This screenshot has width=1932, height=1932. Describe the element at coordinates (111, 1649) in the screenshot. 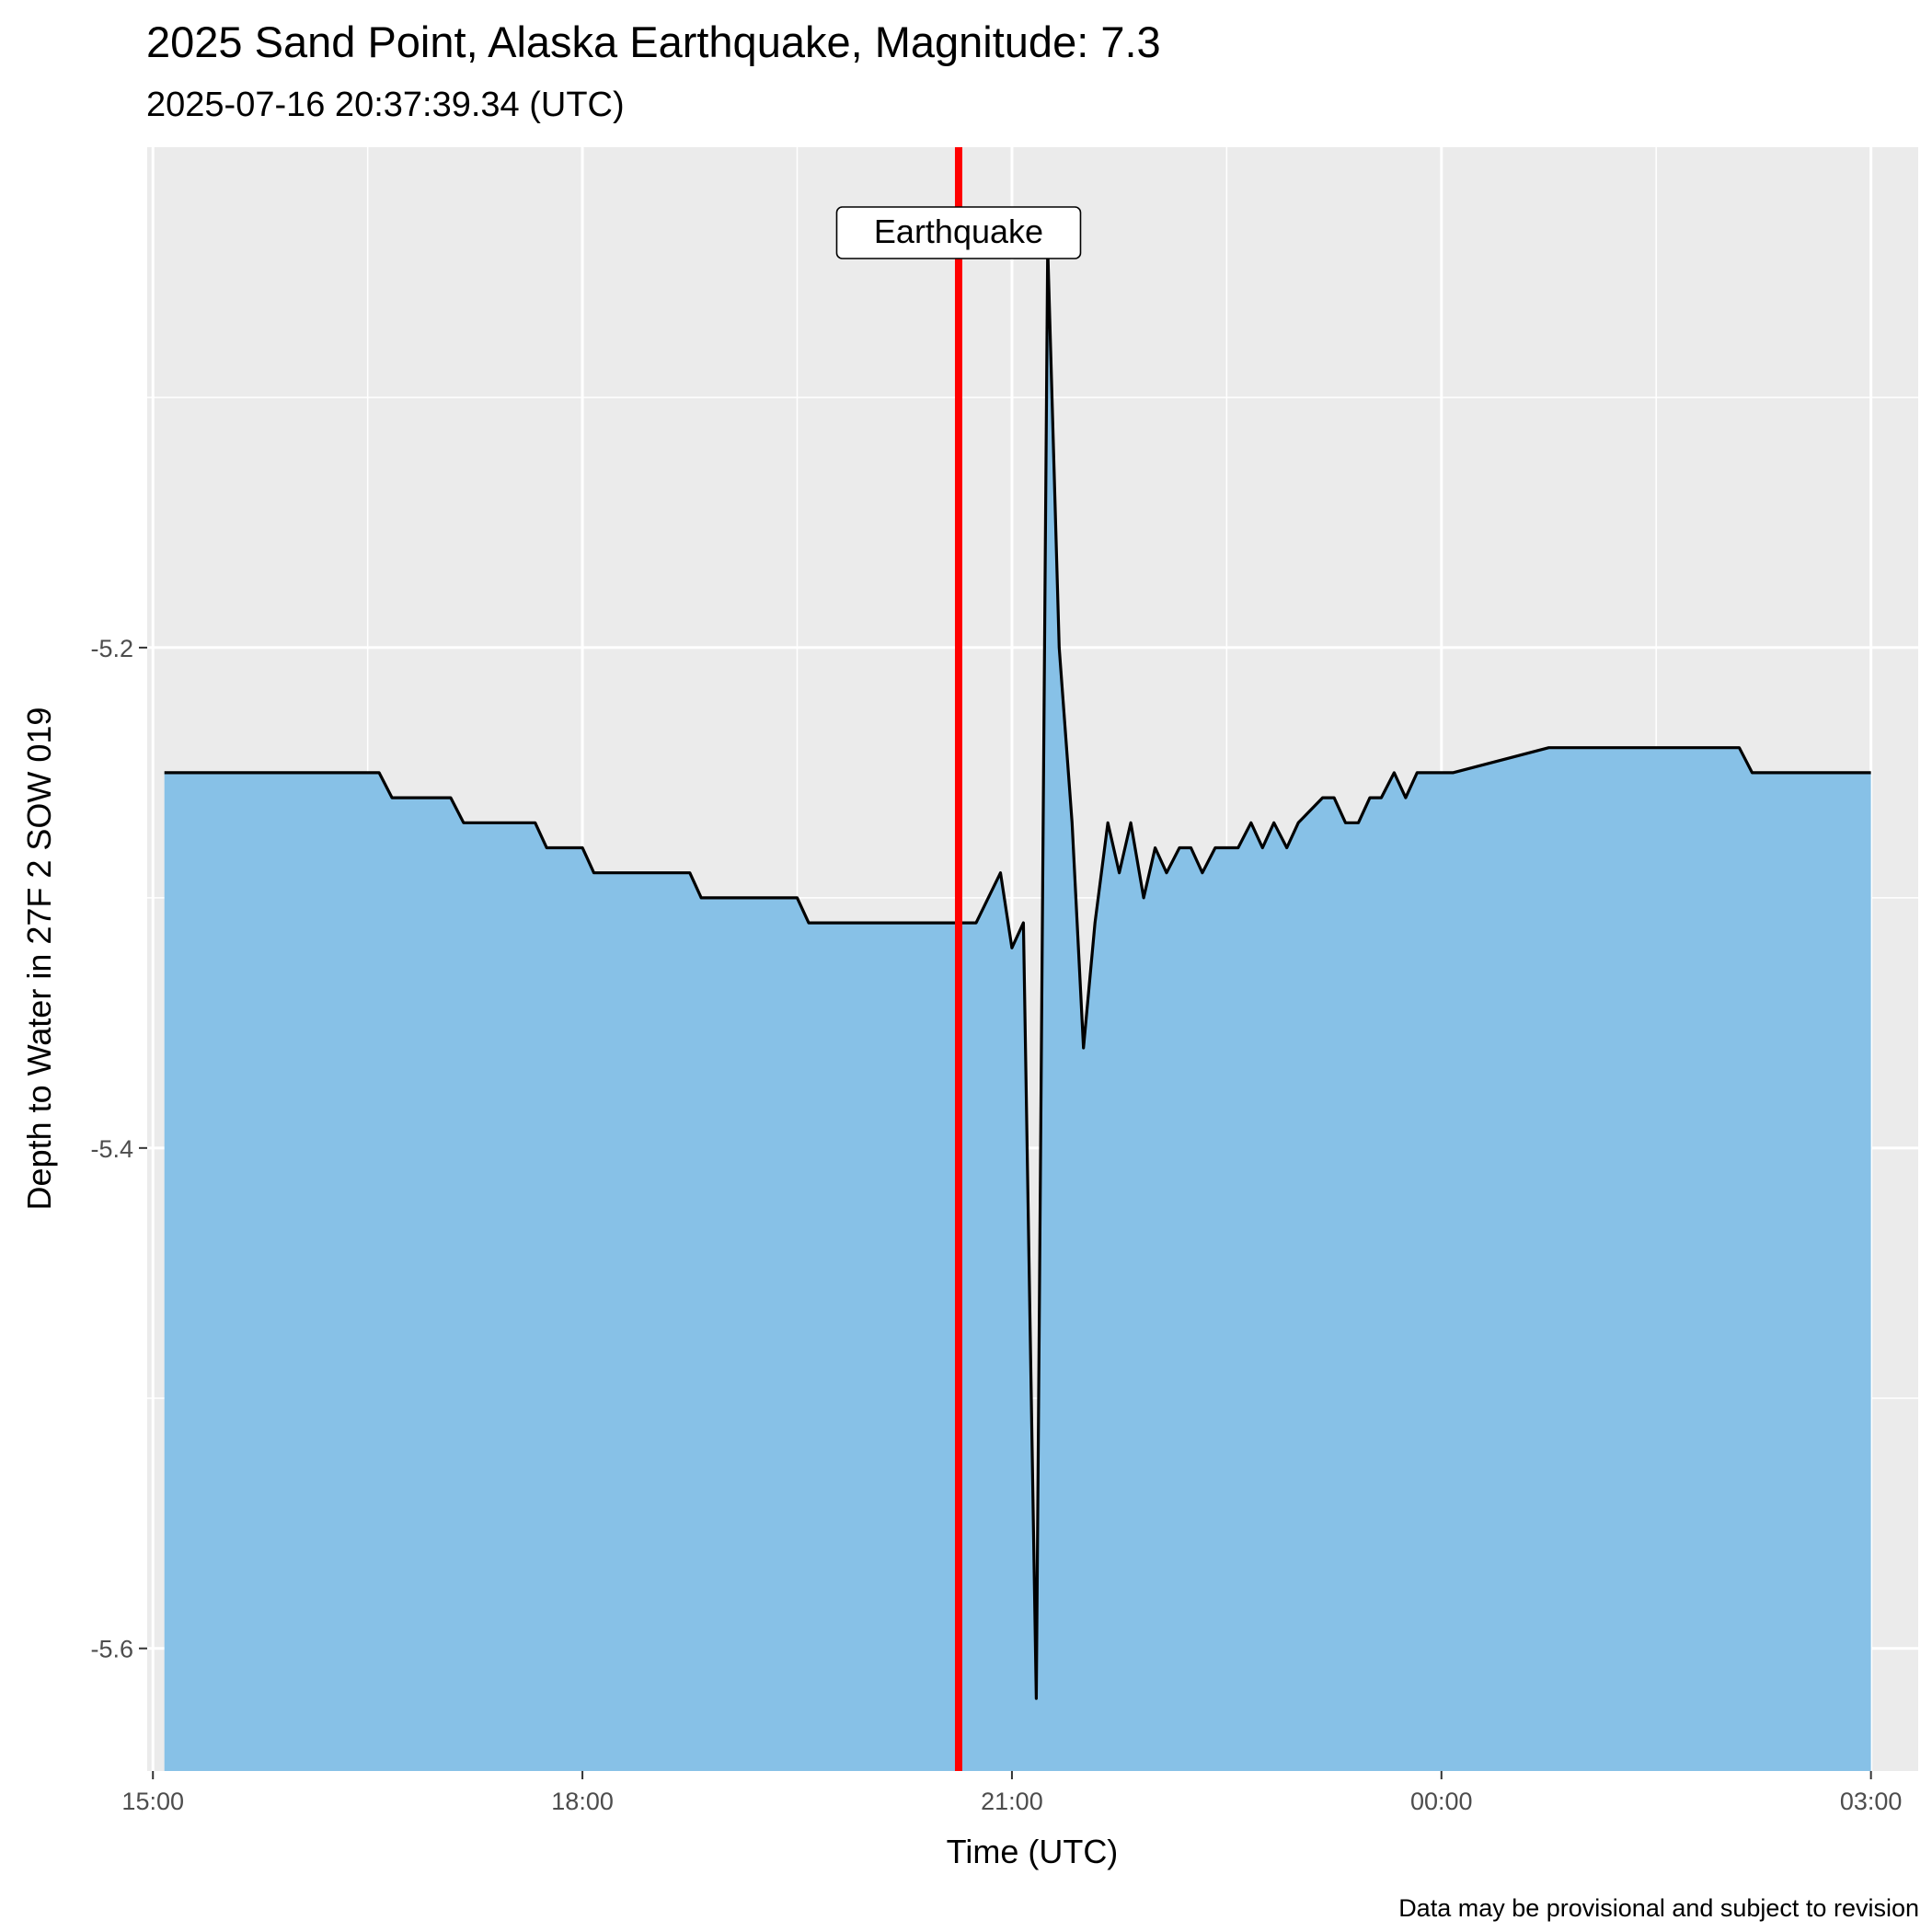

I see `y-tick-label: -5.6` at that location.